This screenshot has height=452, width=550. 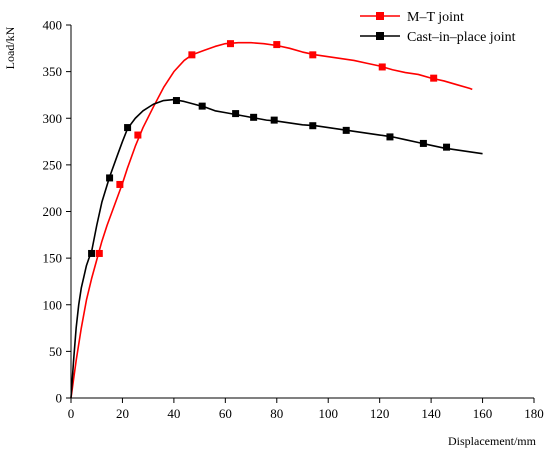 What do you see at coordinates (276, 413) in the screenshot?
I see `x-tick-label: 80` at bounding box center [276, 413].